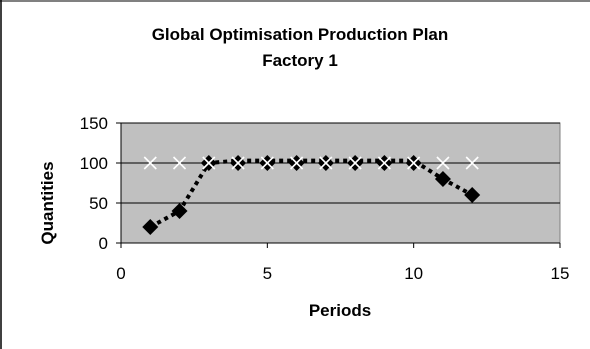 The width and height of the screenshot is (590, 349). Describe the element at coordinates (98, 203) in the screenshot. I see `y-tick-label-50: 50` at that location.